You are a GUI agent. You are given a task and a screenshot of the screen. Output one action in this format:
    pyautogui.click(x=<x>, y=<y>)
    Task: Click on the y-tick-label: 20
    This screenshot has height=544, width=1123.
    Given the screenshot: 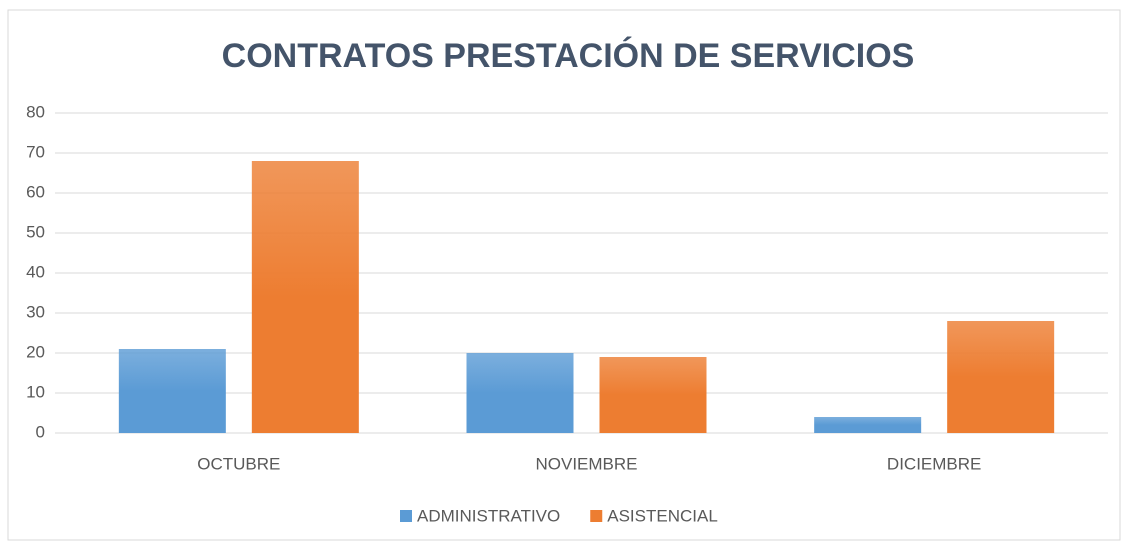 What is the action you would take?
    pyautogui.click(x=35, y=351)
    